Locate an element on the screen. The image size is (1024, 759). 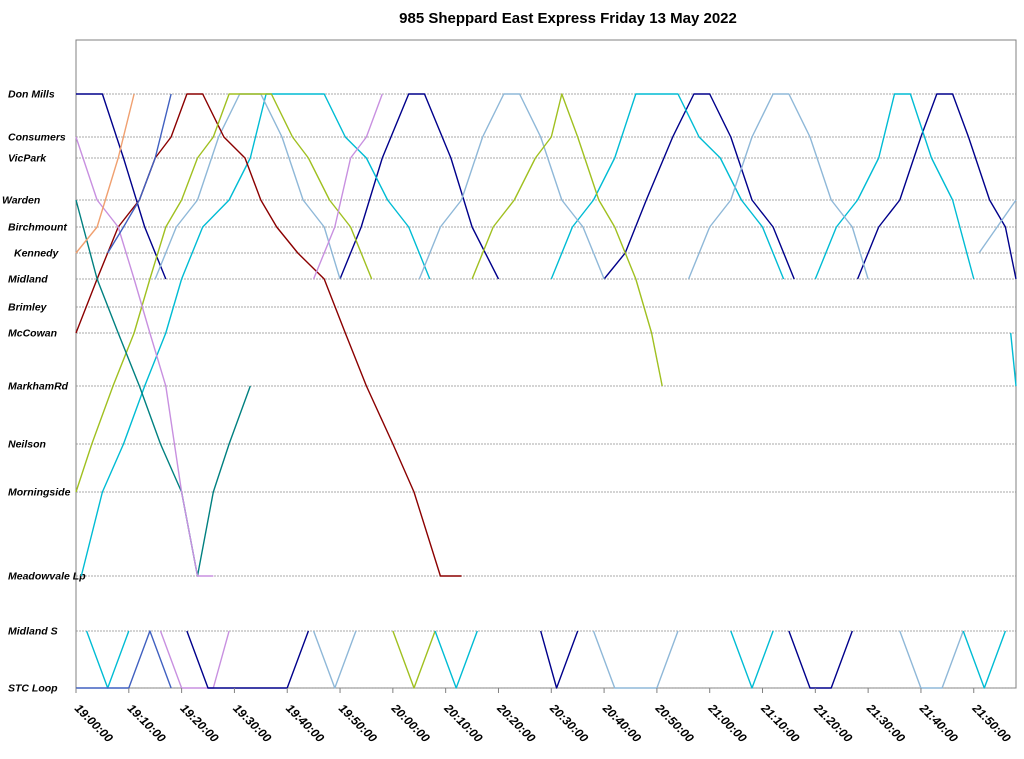
stop-label: Birchmount is located at coordinates (37, 228).